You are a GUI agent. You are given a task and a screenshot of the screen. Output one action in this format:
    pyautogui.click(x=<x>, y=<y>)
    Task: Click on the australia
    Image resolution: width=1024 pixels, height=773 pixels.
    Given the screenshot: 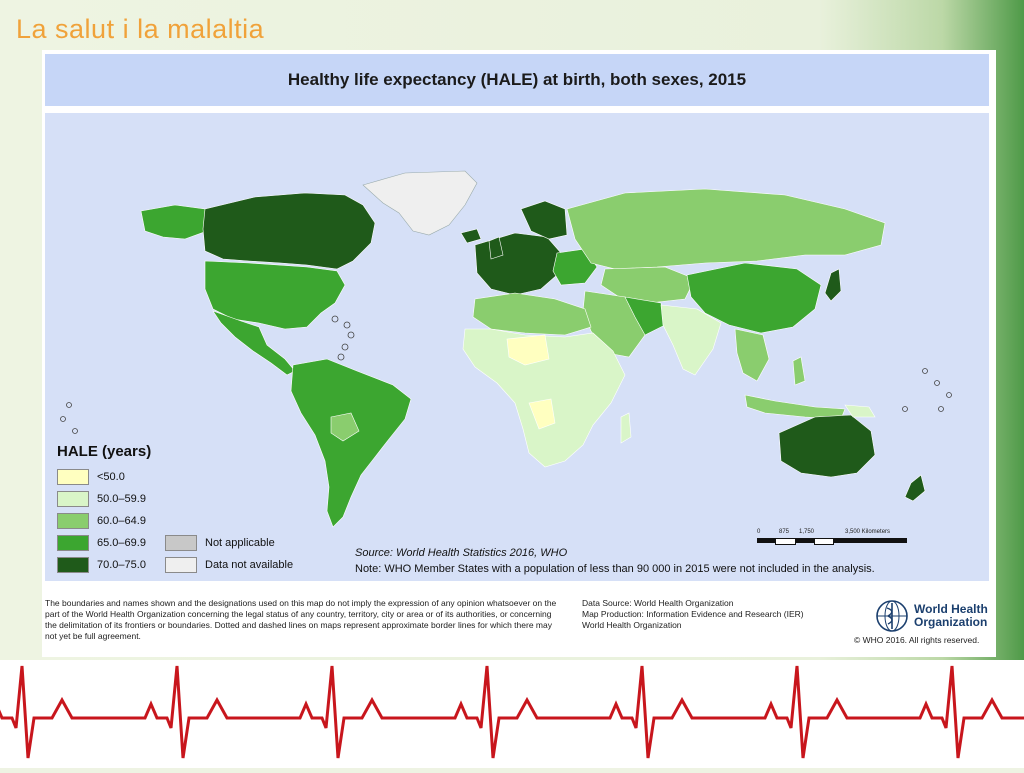 What is the action you would take?
    pyautogui.click(x=827, y=446)
    